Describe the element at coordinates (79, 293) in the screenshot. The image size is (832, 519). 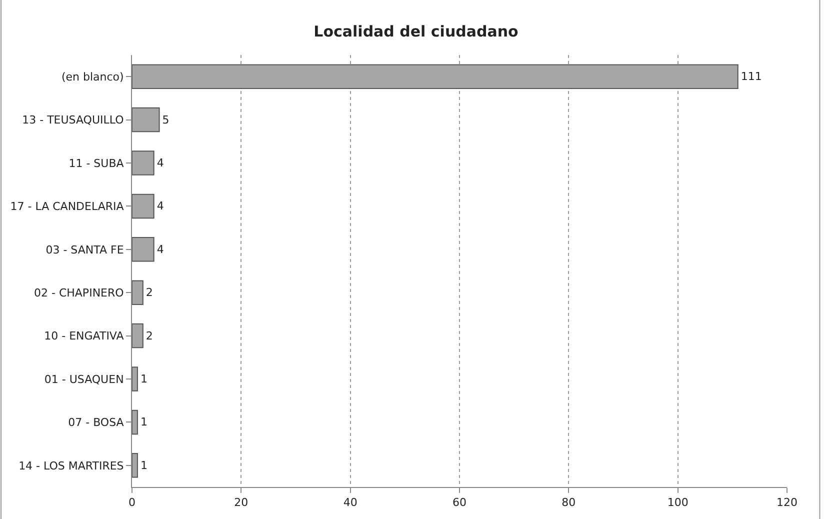
I see `y-tick-label: 02 - CHAPINERO` at that location.